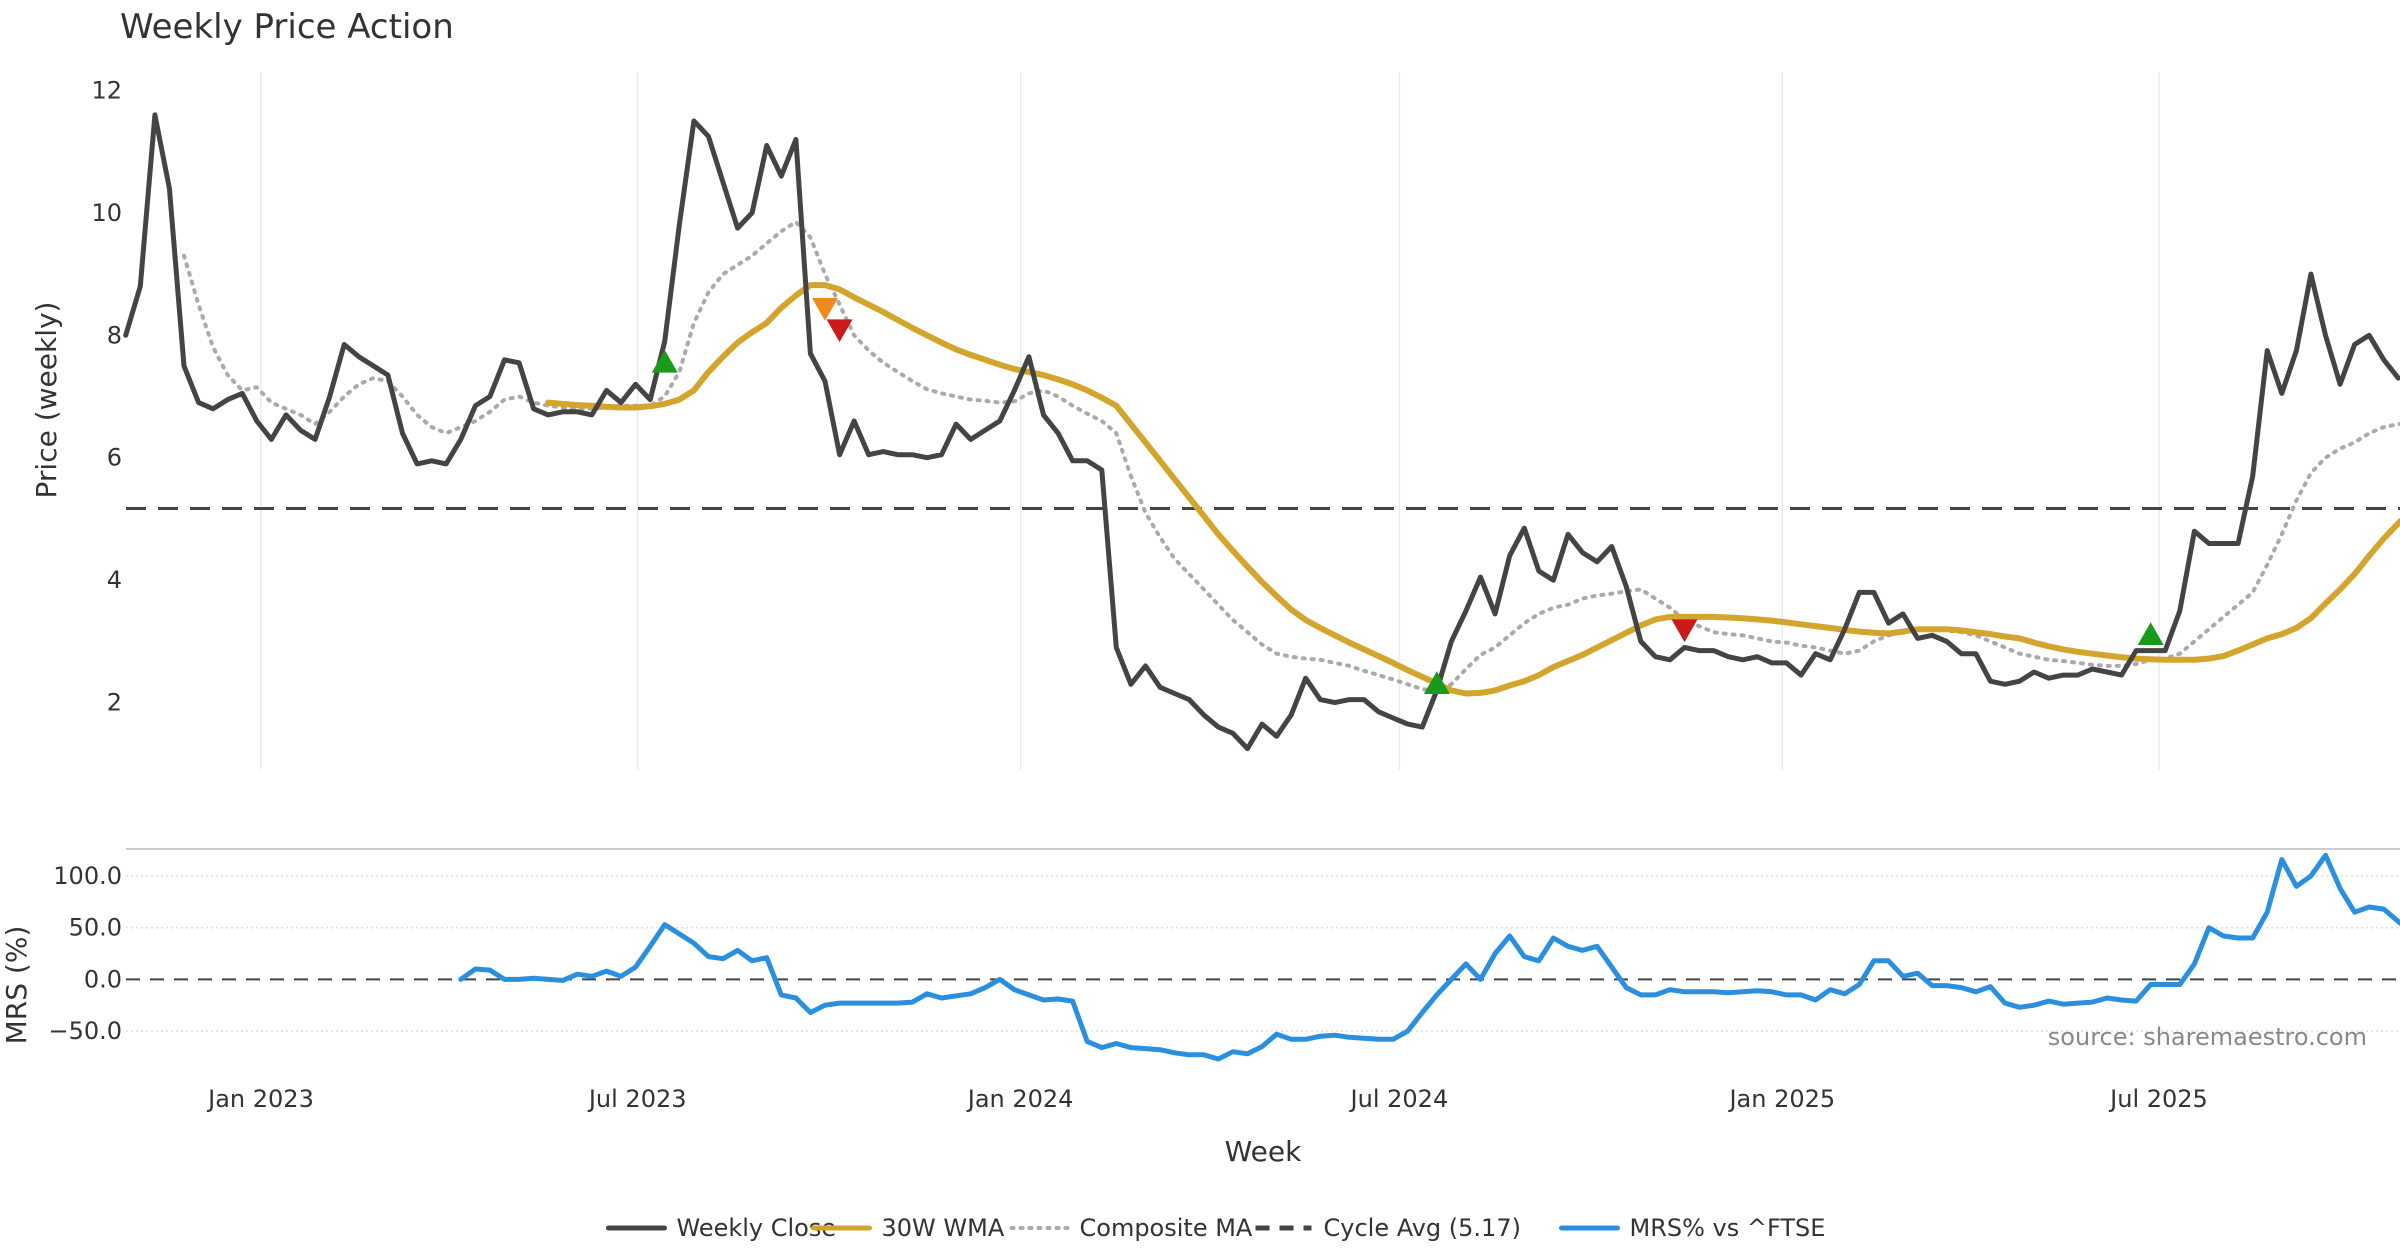 The height and width of the screenshot is (1260, 2400). Describe the element at coordinates (1728, 1228) in the screenshot. I see `legend-label: MRS% vs ^FTSE` at that location.